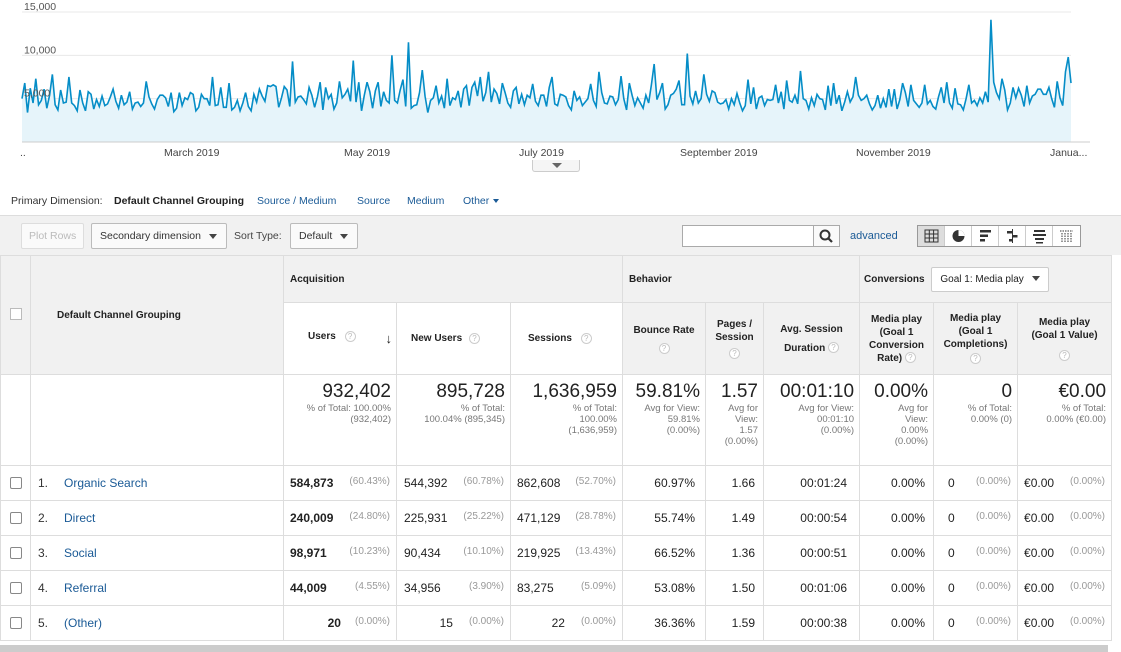  I want to click on channel-cell: 4. Referral, so click(157, 588).